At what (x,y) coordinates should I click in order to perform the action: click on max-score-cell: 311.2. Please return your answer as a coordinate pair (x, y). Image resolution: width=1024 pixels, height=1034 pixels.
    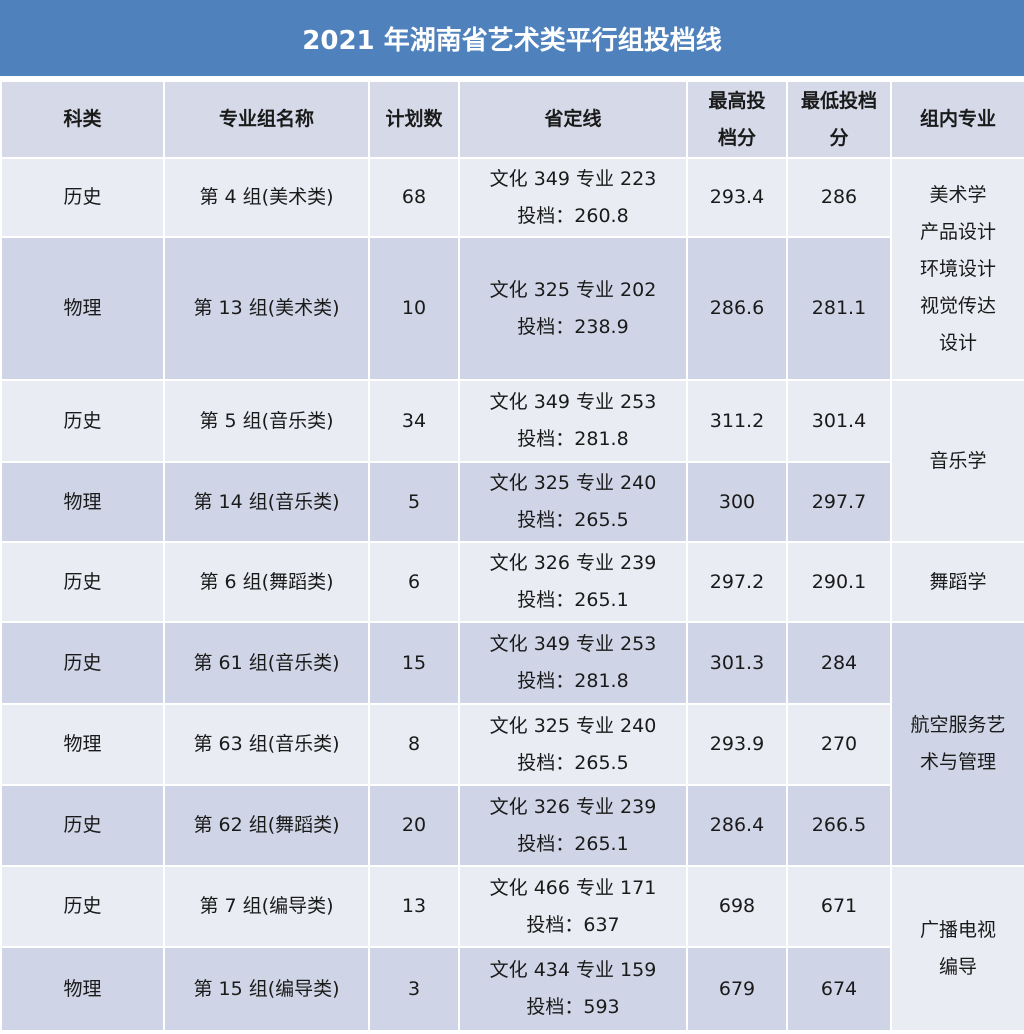
    Looking at the image, I should click on (737, 421).